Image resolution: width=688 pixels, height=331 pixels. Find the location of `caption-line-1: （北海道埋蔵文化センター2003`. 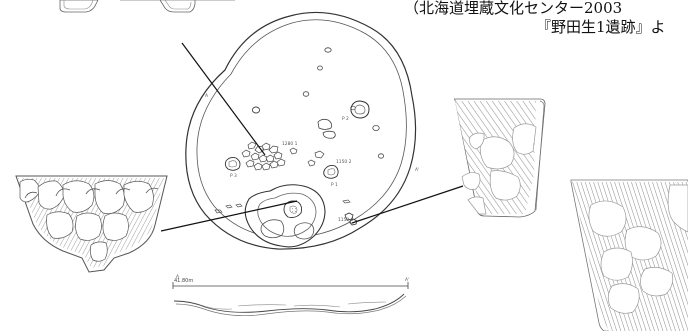

caption-line-1: （北海道埋蔵文化センター2003 is located at coordinates (513, 8).